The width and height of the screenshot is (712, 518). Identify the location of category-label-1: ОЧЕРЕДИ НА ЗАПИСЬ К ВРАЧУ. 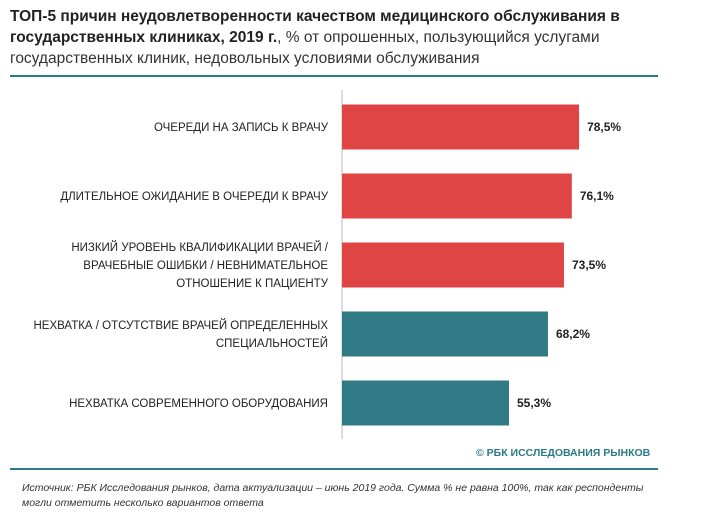
(241, 128).